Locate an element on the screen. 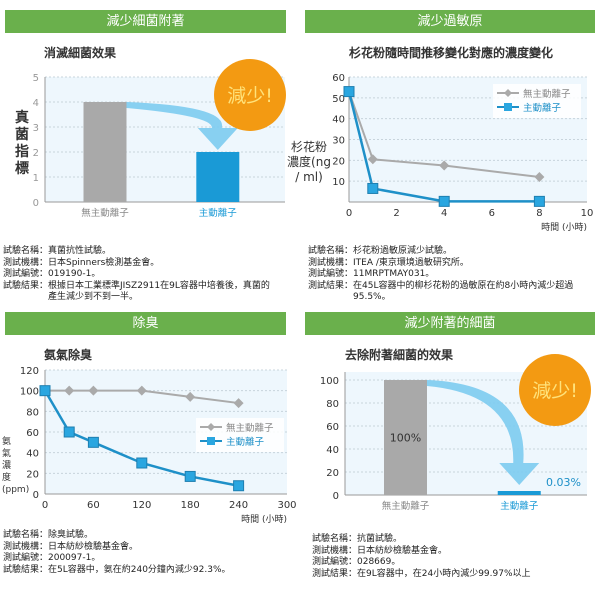 Image resolution: width=600 pixels, height=600 pixels. chart-subtitle: 氨氣除臭 is located at coordinates (68, 355).